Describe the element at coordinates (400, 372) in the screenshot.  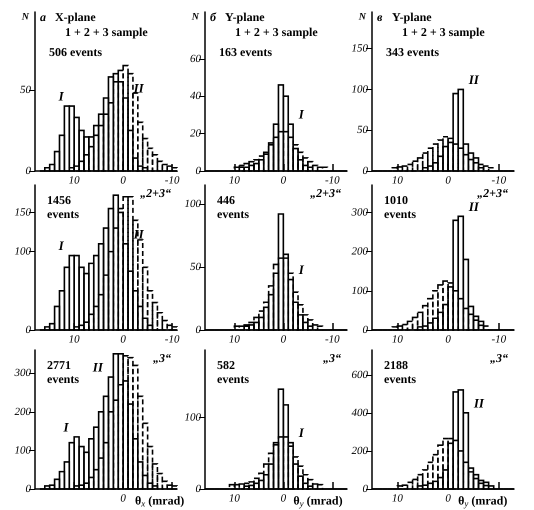
I see `annotation: 2188 events` at that location.